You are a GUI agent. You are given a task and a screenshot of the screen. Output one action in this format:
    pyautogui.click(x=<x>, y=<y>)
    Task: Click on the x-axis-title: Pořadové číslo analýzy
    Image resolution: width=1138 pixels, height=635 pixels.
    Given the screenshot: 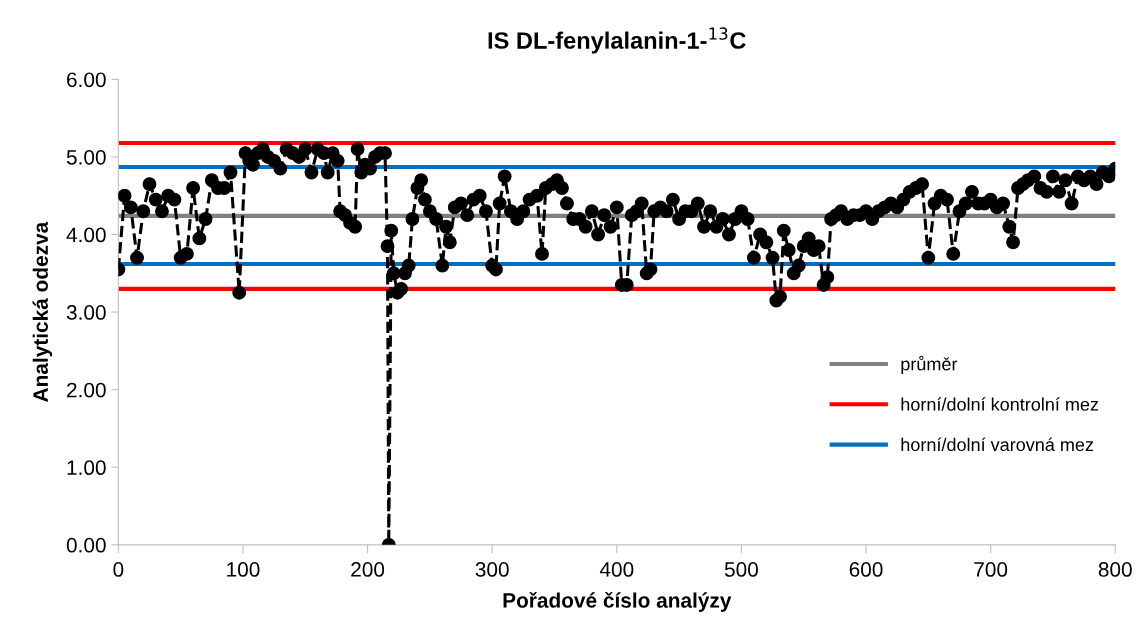 What is the action you would take?
    pyautogui.click(x=617, y=602)
    